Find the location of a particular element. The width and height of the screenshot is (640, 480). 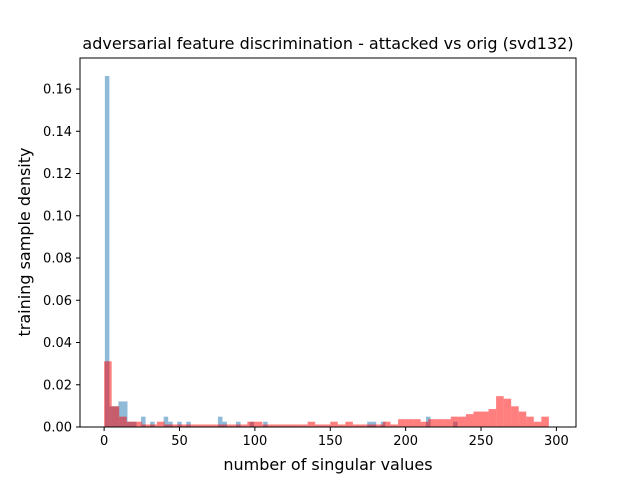

y-tick-label: 0.08 is located at coordinates (57, 259).